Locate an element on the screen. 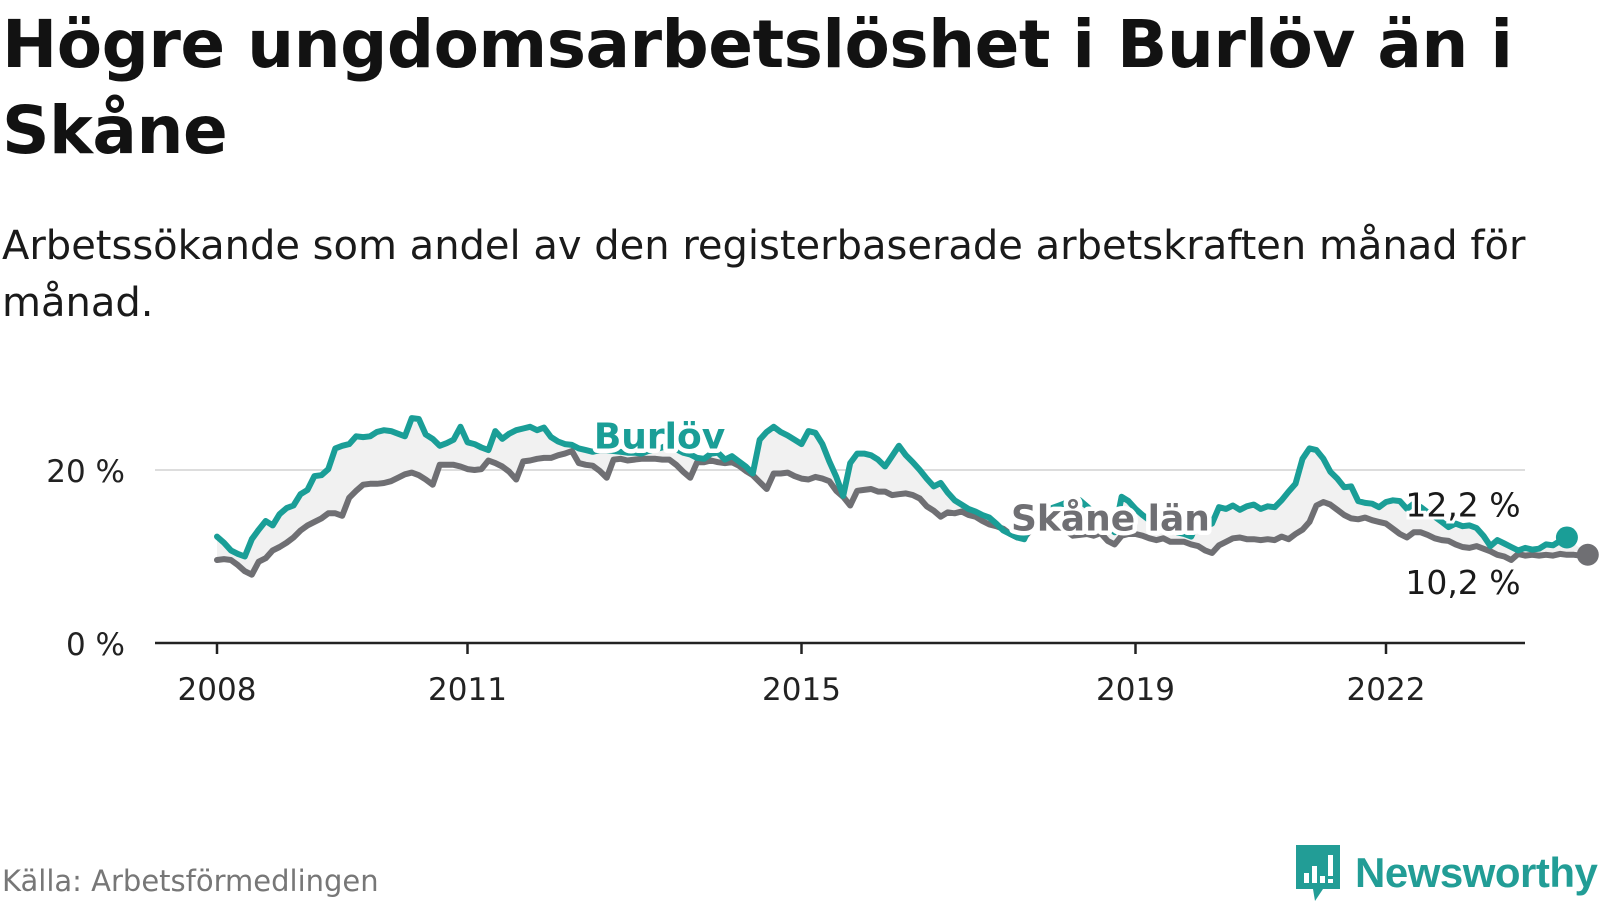  x-tick-label: 2022 is located at coordinates (1386, 690).